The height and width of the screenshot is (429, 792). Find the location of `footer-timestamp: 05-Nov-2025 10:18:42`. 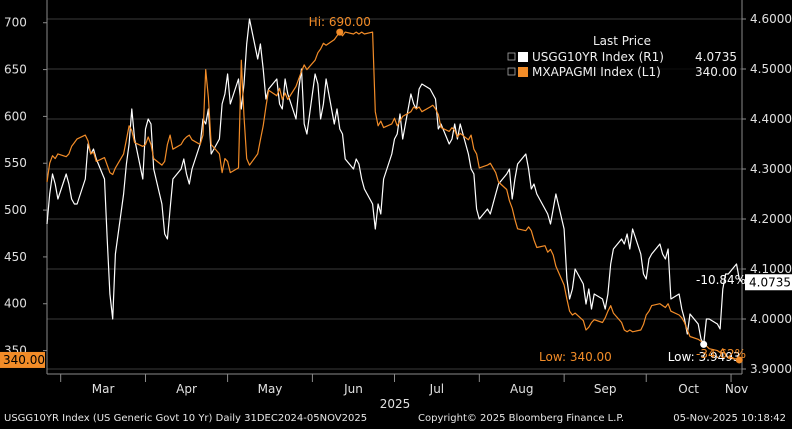

footer-timestamp: 05-Nov-2025 10:18:42 is located at coordinates (729, 418).